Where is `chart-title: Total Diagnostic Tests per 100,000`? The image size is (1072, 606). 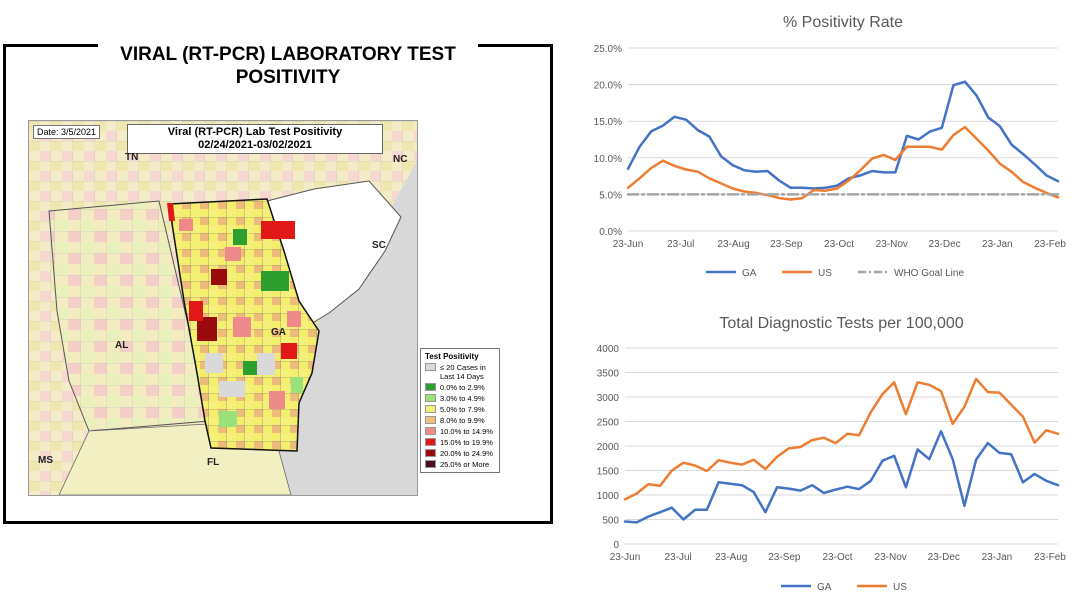 chart-title: Total Diagnostic Tests per 100,000 is located at coordinates (841, 323).